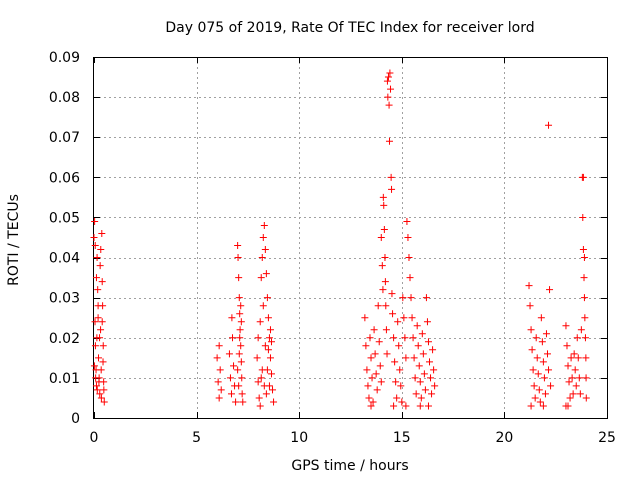  I want to click on y-tick-label: 0.01, so click(64, 379).